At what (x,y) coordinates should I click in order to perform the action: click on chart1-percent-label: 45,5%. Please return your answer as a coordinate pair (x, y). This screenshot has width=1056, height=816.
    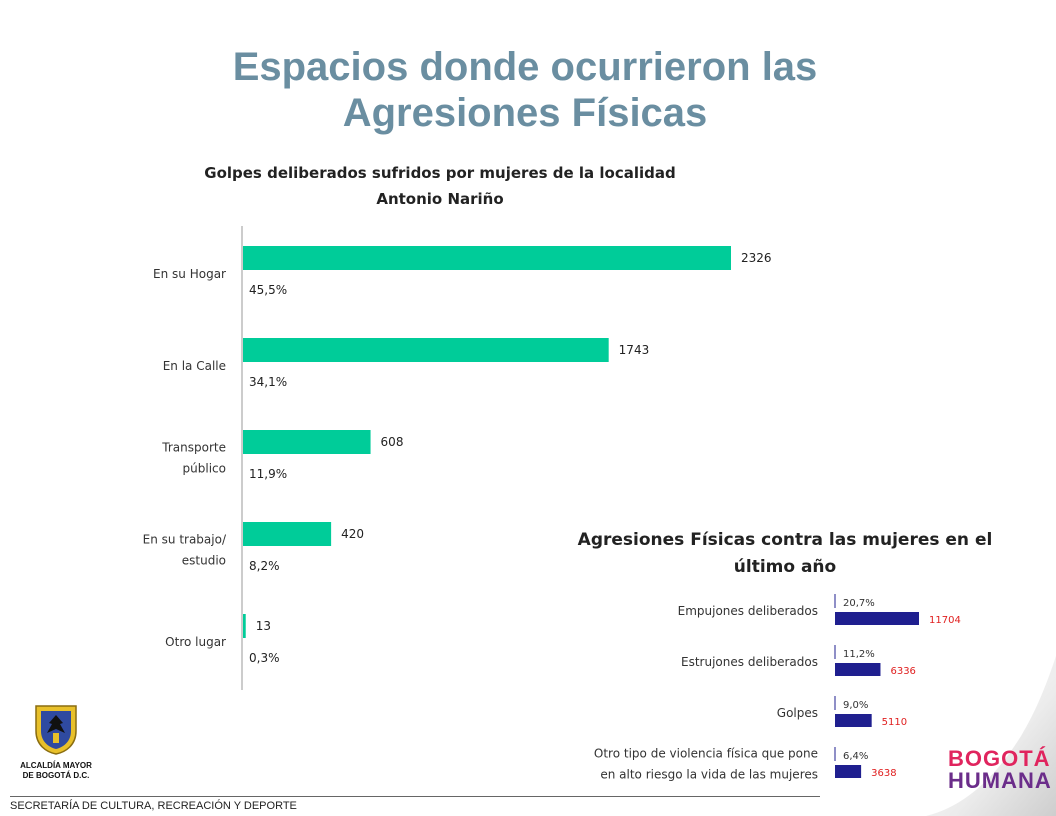
    Looking at the image, I should click on (268, 290).